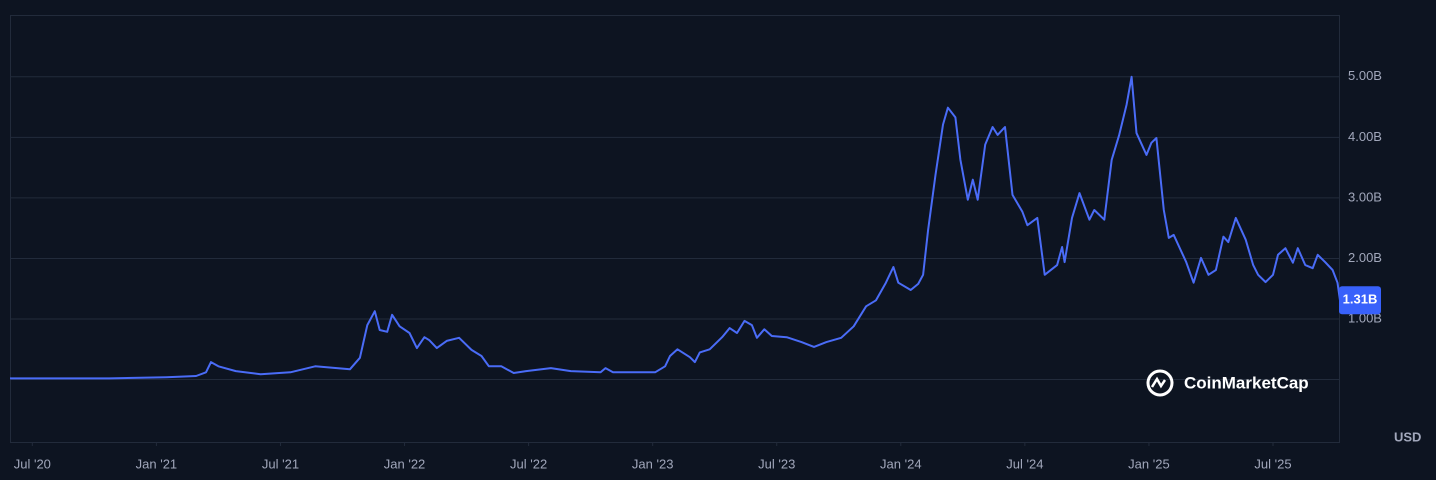  I want to click on watermark: CoinMarketCap, so click(1227, 383).